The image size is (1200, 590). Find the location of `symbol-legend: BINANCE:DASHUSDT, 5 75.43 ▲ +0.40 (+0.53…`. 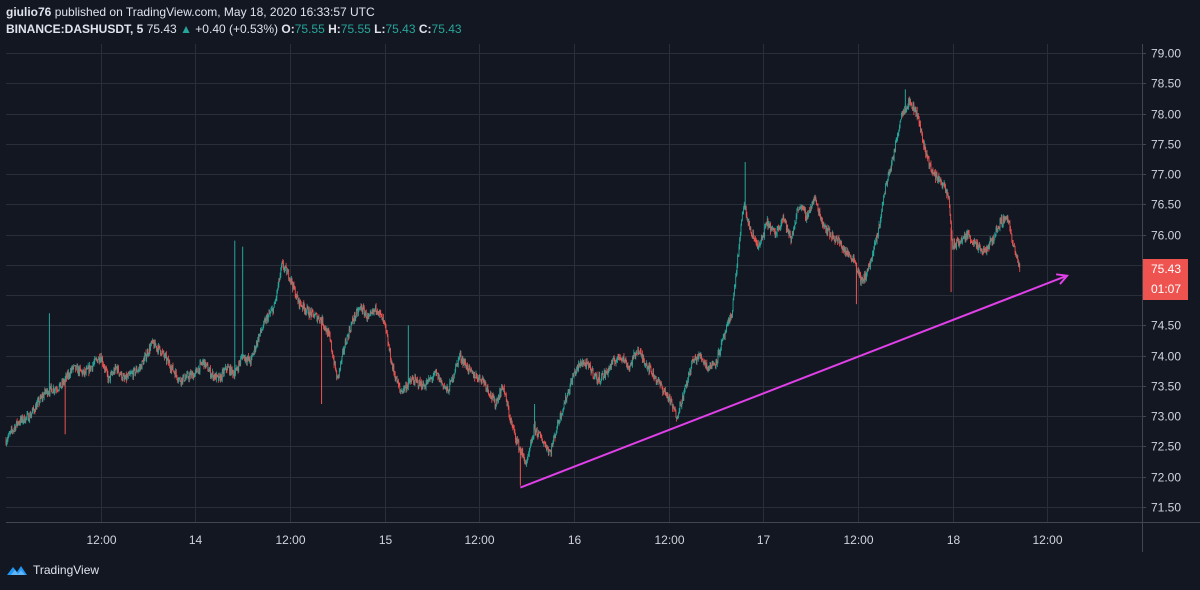

symbol-legend: BINANCE:DASHUSDT, 5 75.43 ▲ +0.40 (+0.53… is located at coordinates (234, 29).